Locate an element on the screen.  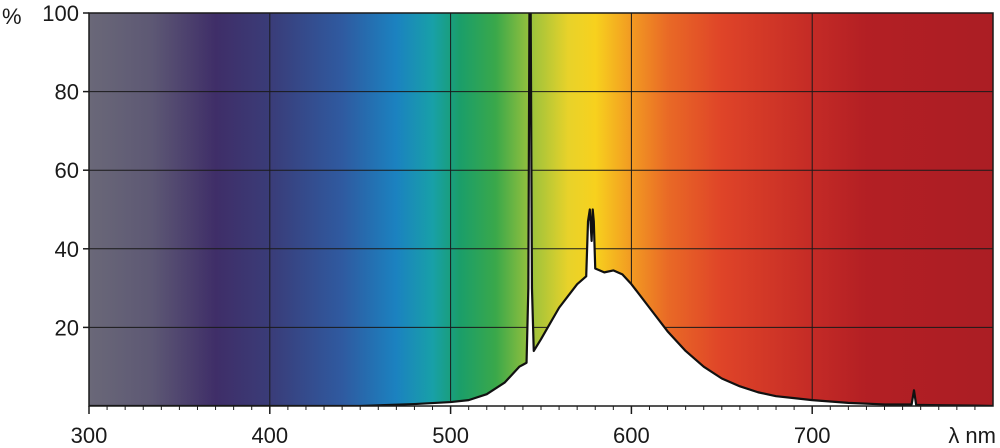
y-tick-label: 40 is located at coordinates (67, 249).